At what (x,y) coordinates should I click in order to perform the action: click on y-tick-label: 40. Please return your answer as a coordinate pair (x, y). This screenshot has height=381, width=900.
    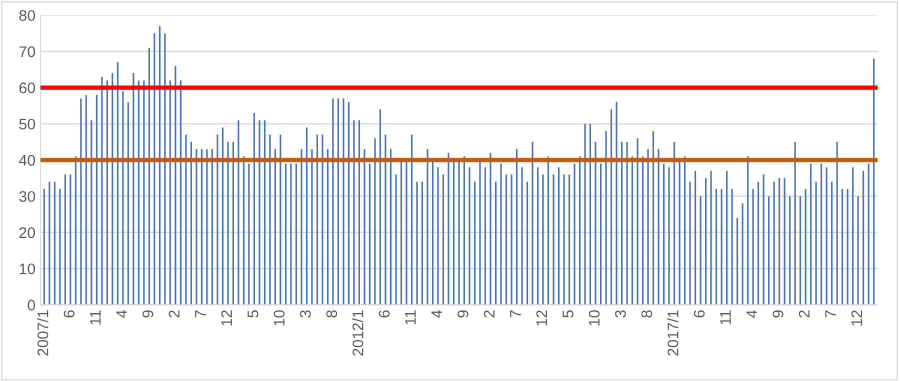
    Looking at the image, I should click on (27, 160).